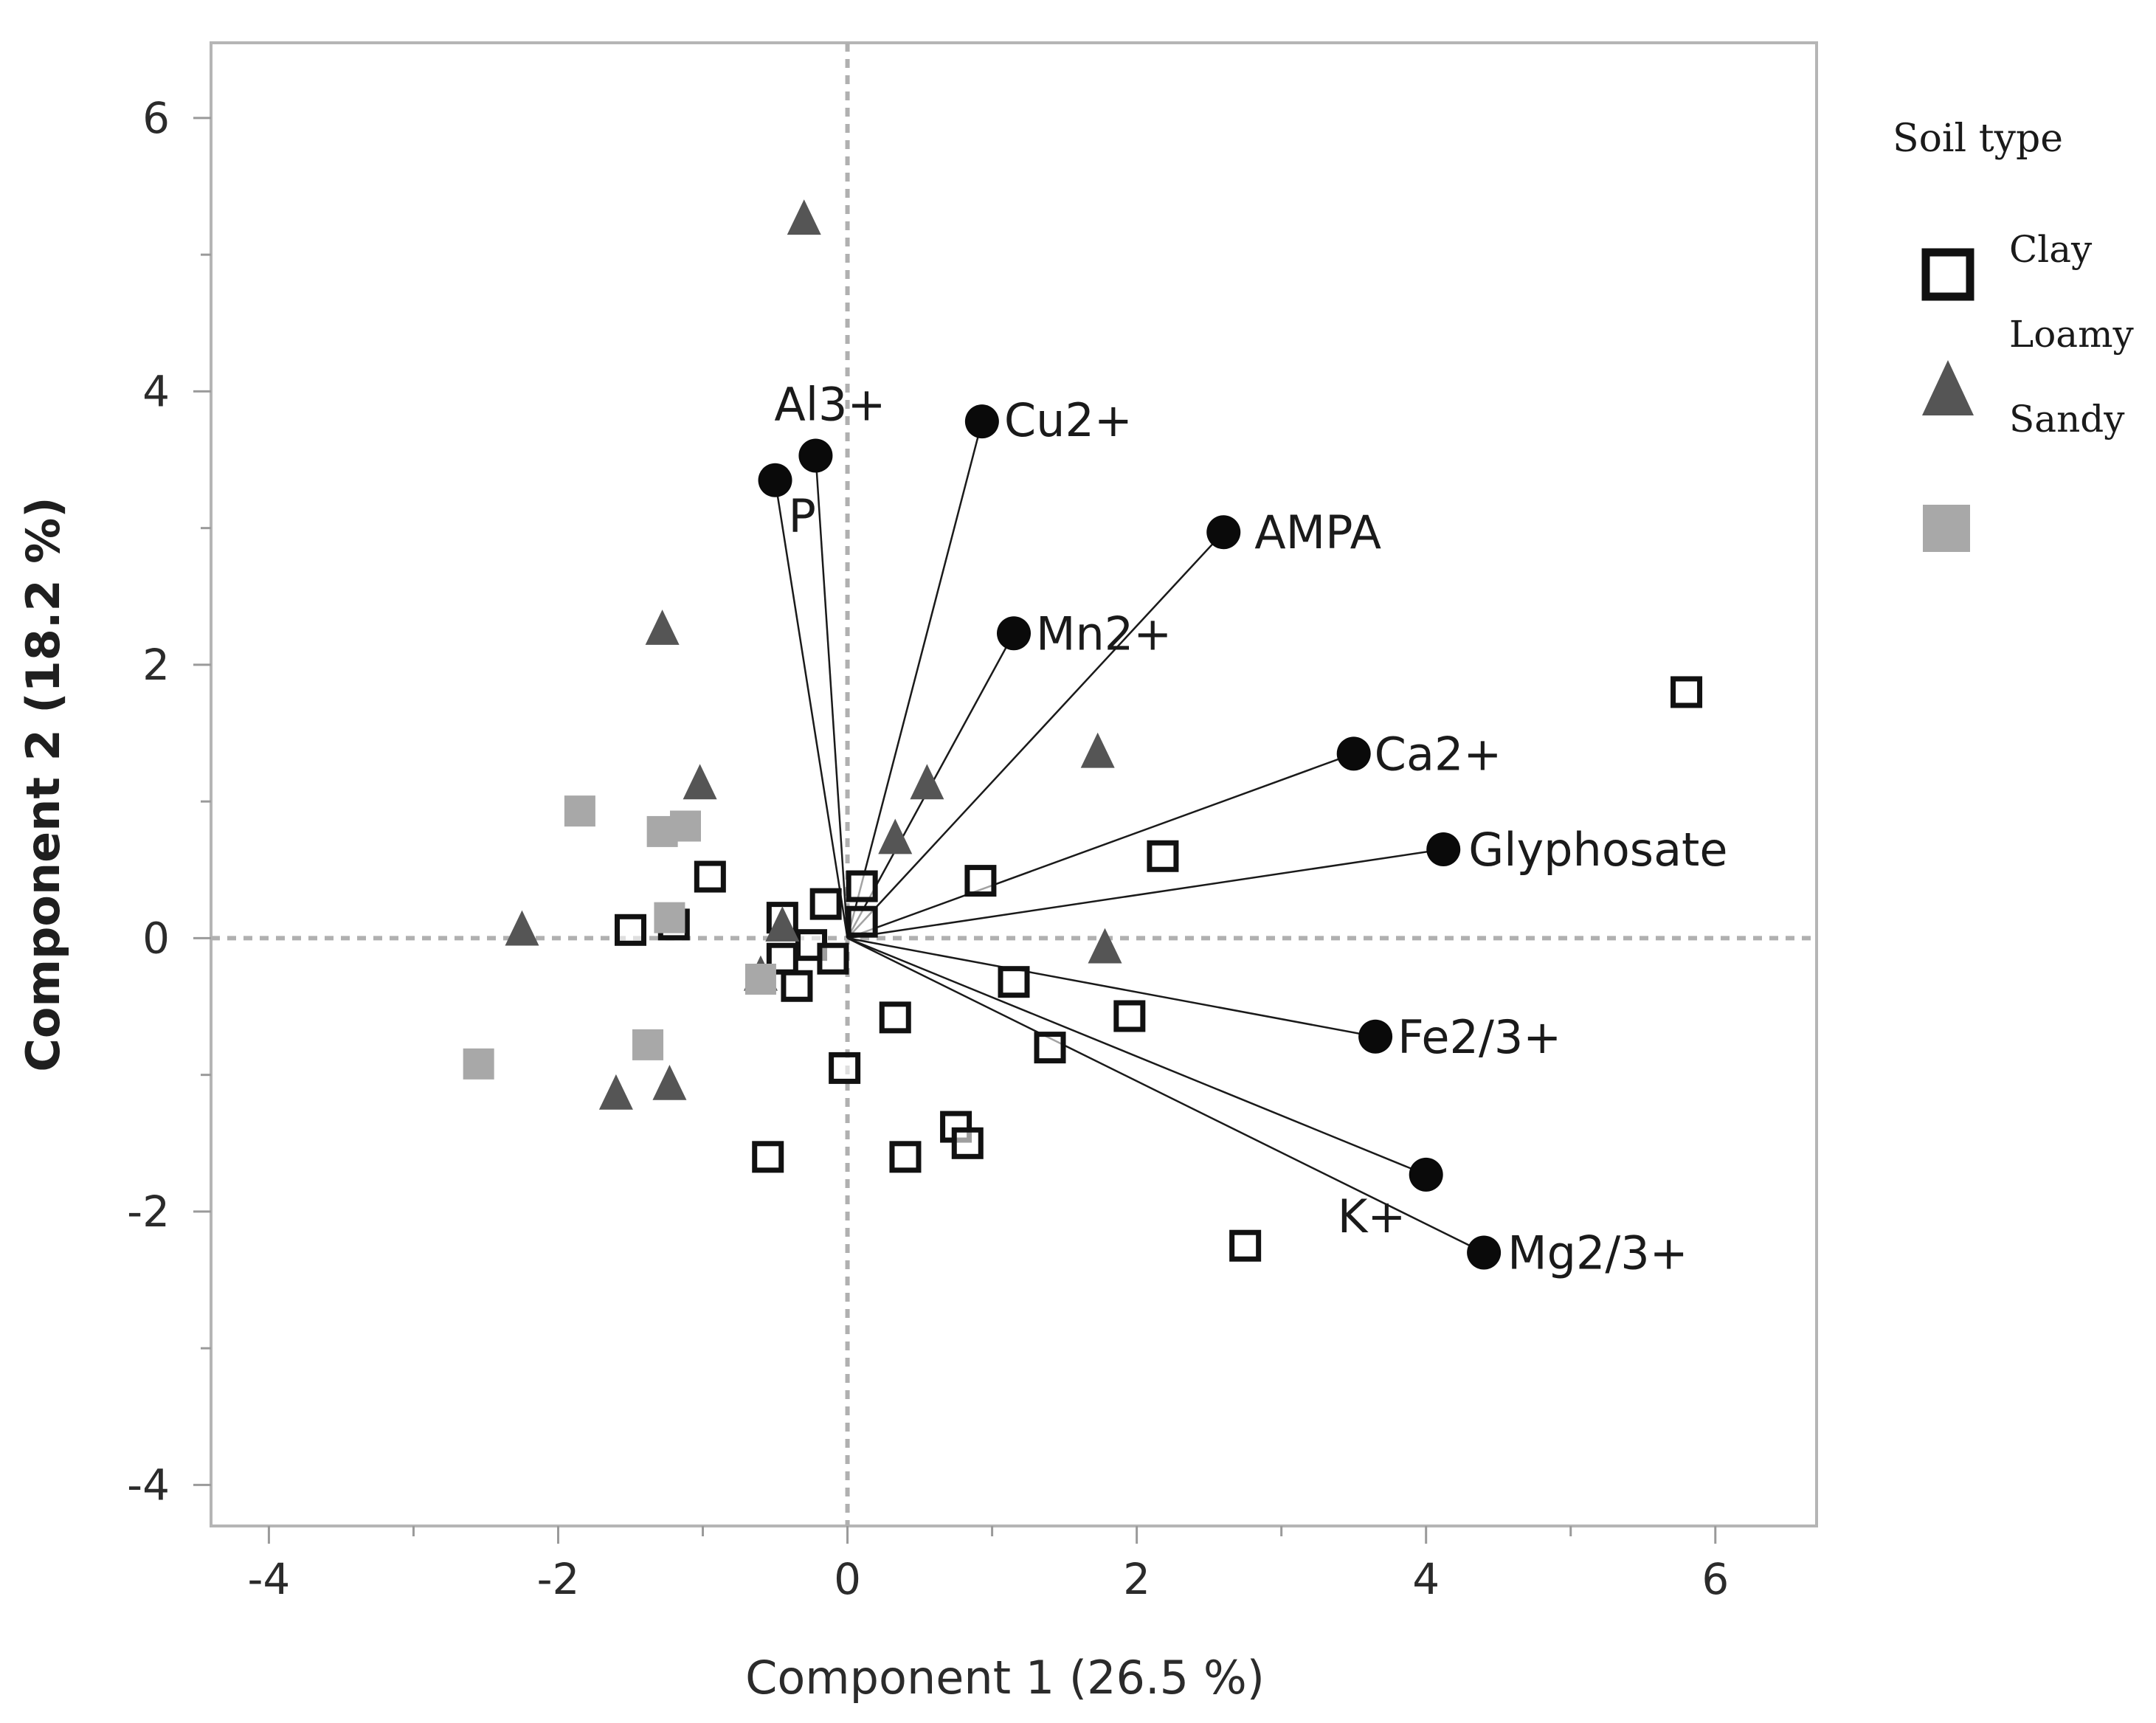 This screenshot has width=2156, height=1723. Describe the element at coordinates (43, 784) in the screenshot. I see `y-axis-title: Component 2 (18.2 %)` at that location.